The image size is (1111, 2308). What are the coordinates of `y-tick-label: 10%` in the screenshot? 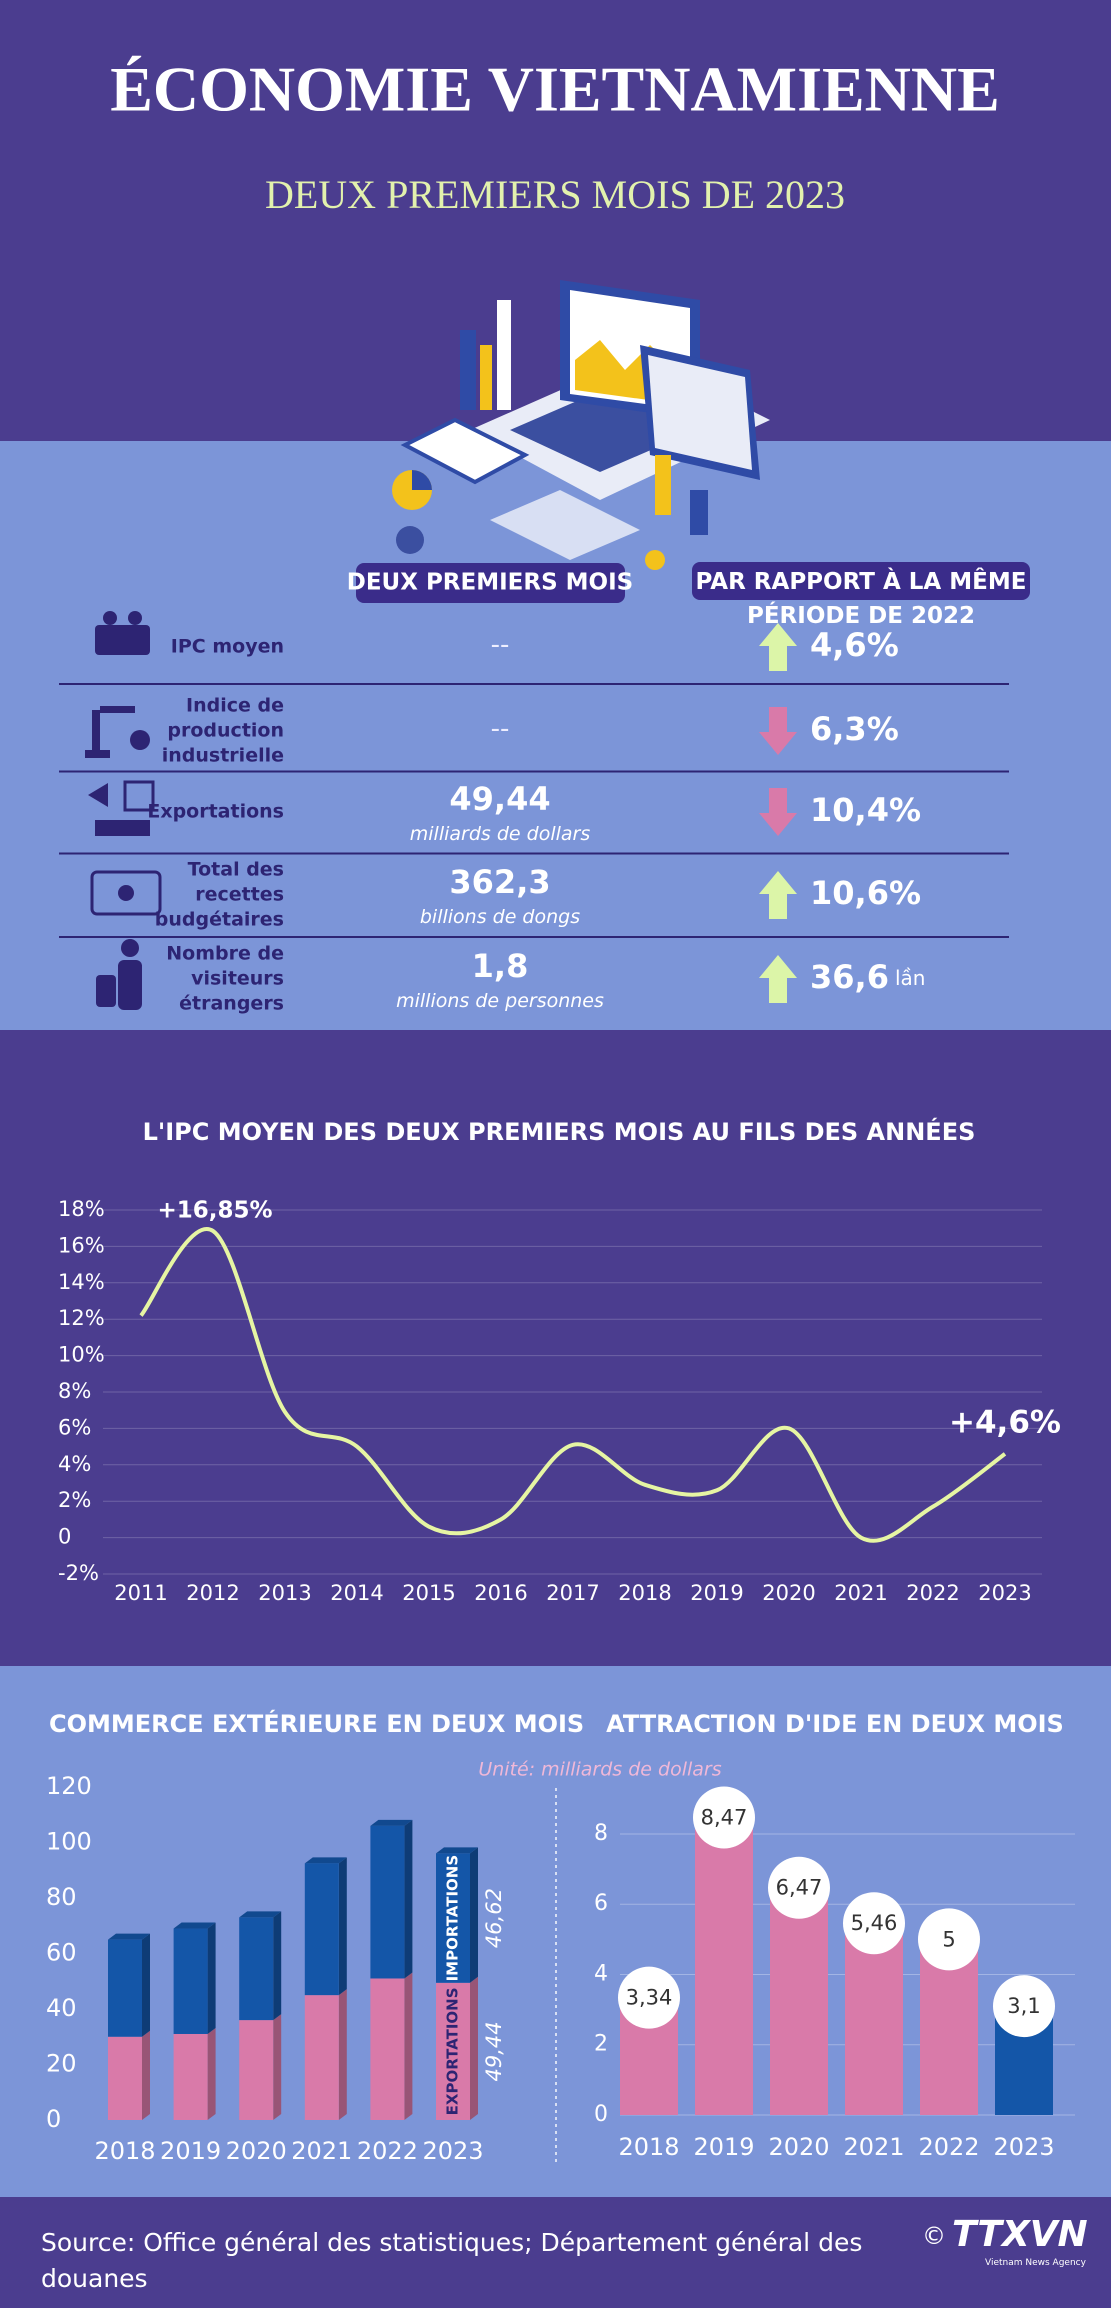 It's located at (81, 1355).